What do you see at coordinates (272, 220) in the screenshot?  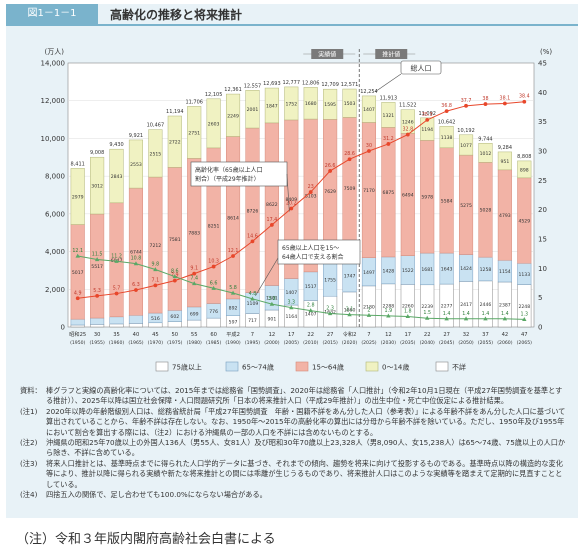 I see `ratio-label: 17.4` at bounding box center [272, 220].